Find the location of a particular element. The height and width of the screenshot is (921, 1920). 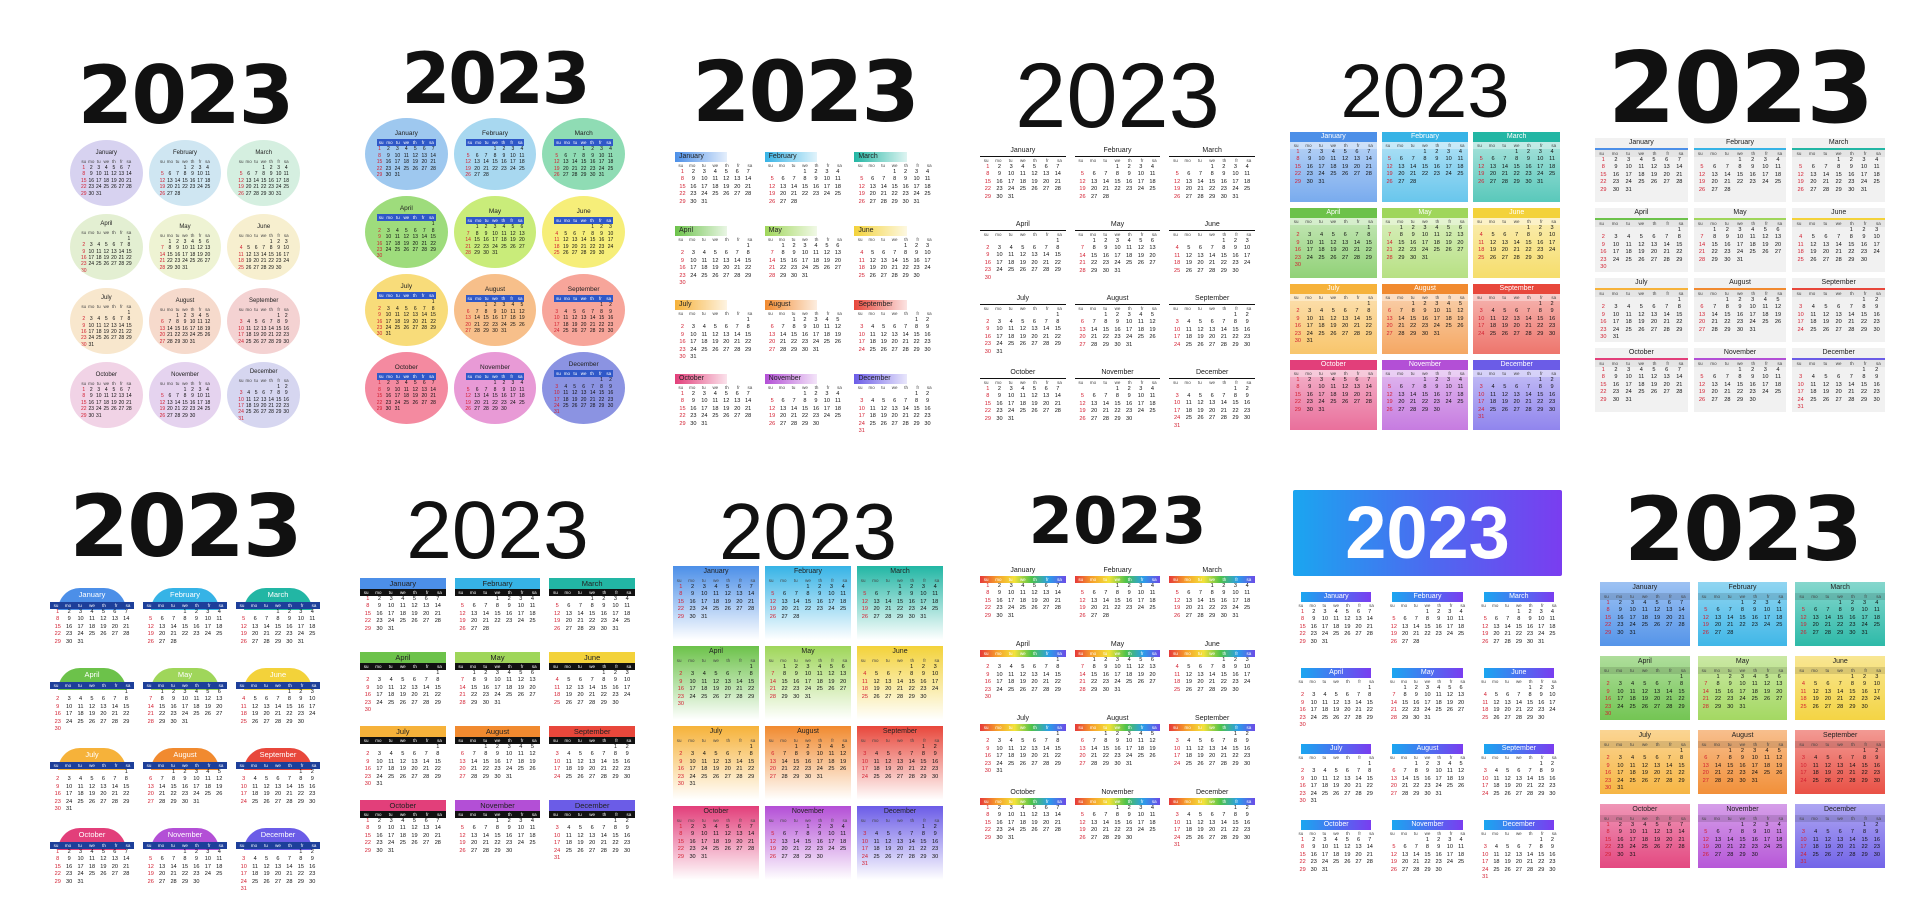

month-name: September is located at coordinates (583, 290).